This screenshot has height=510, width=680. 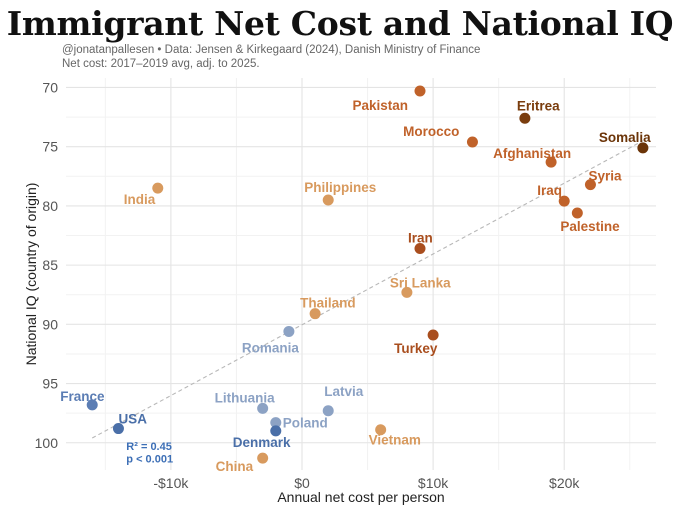 I want to click on point-label: Pakistan, so click(x=380, y=105).